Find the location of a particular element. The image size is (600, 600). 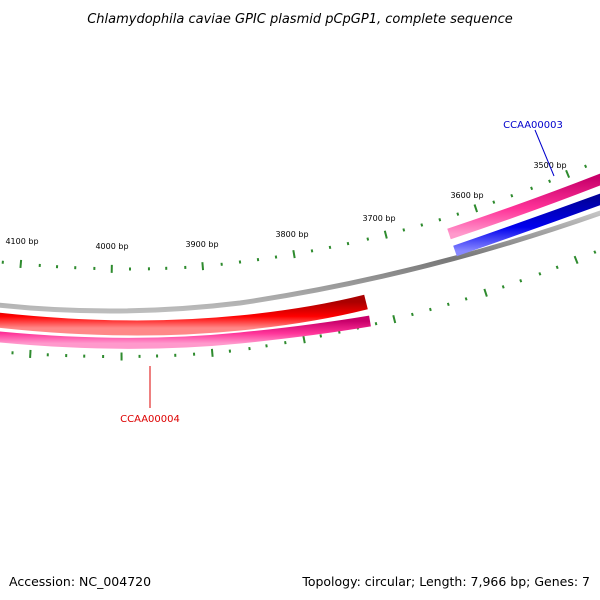

tick-label: 3700 bp is located at coordinates (378, 218).